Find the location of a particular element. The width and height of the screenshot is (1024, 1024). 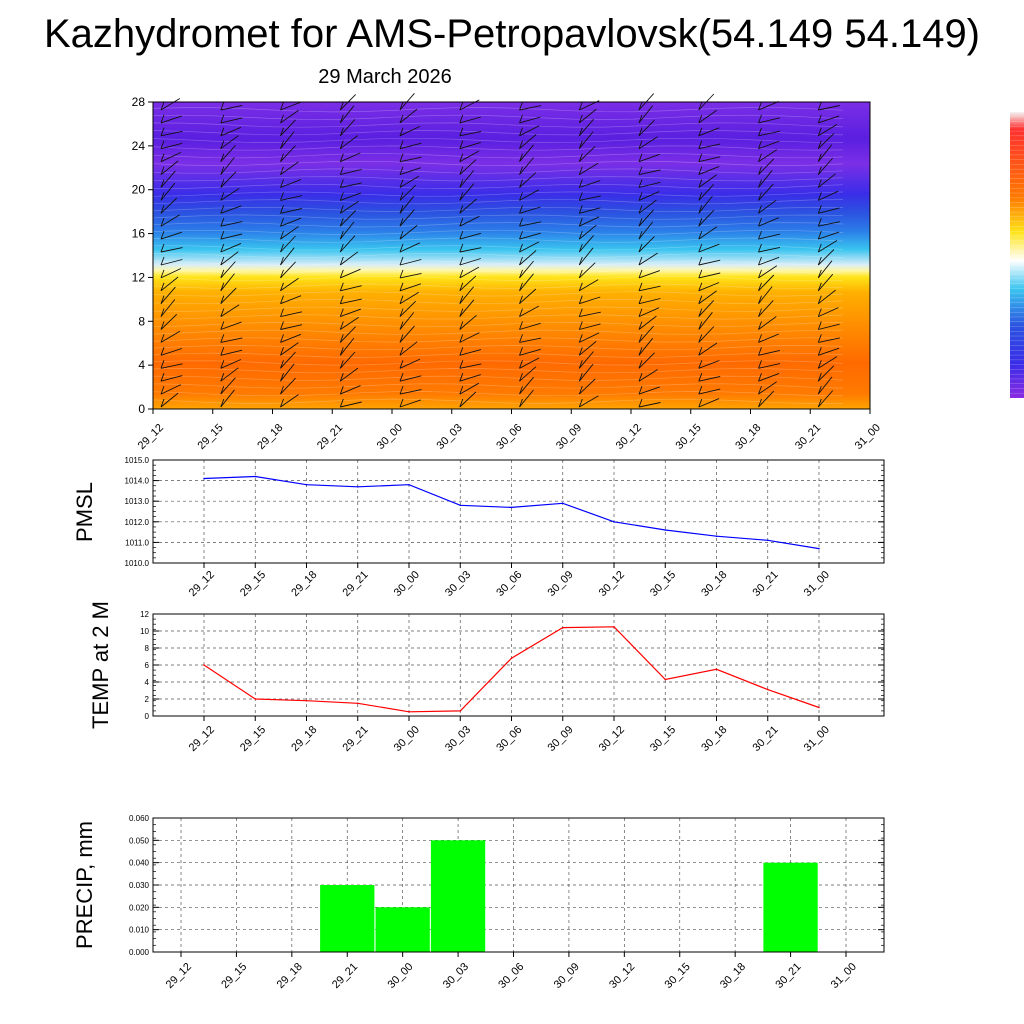

y-tick-label: 0.040 is located at coordinates (139, 863).